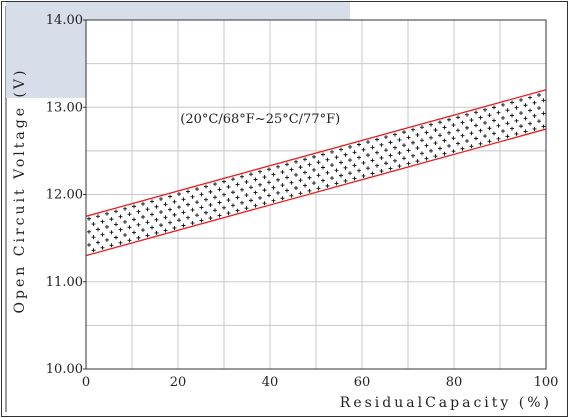 The width and height of the screenshot is (569, 418). Describe the element at coordinates (64, 369) in the screenshot. I see `y-tick-label: 10.00` at that location.